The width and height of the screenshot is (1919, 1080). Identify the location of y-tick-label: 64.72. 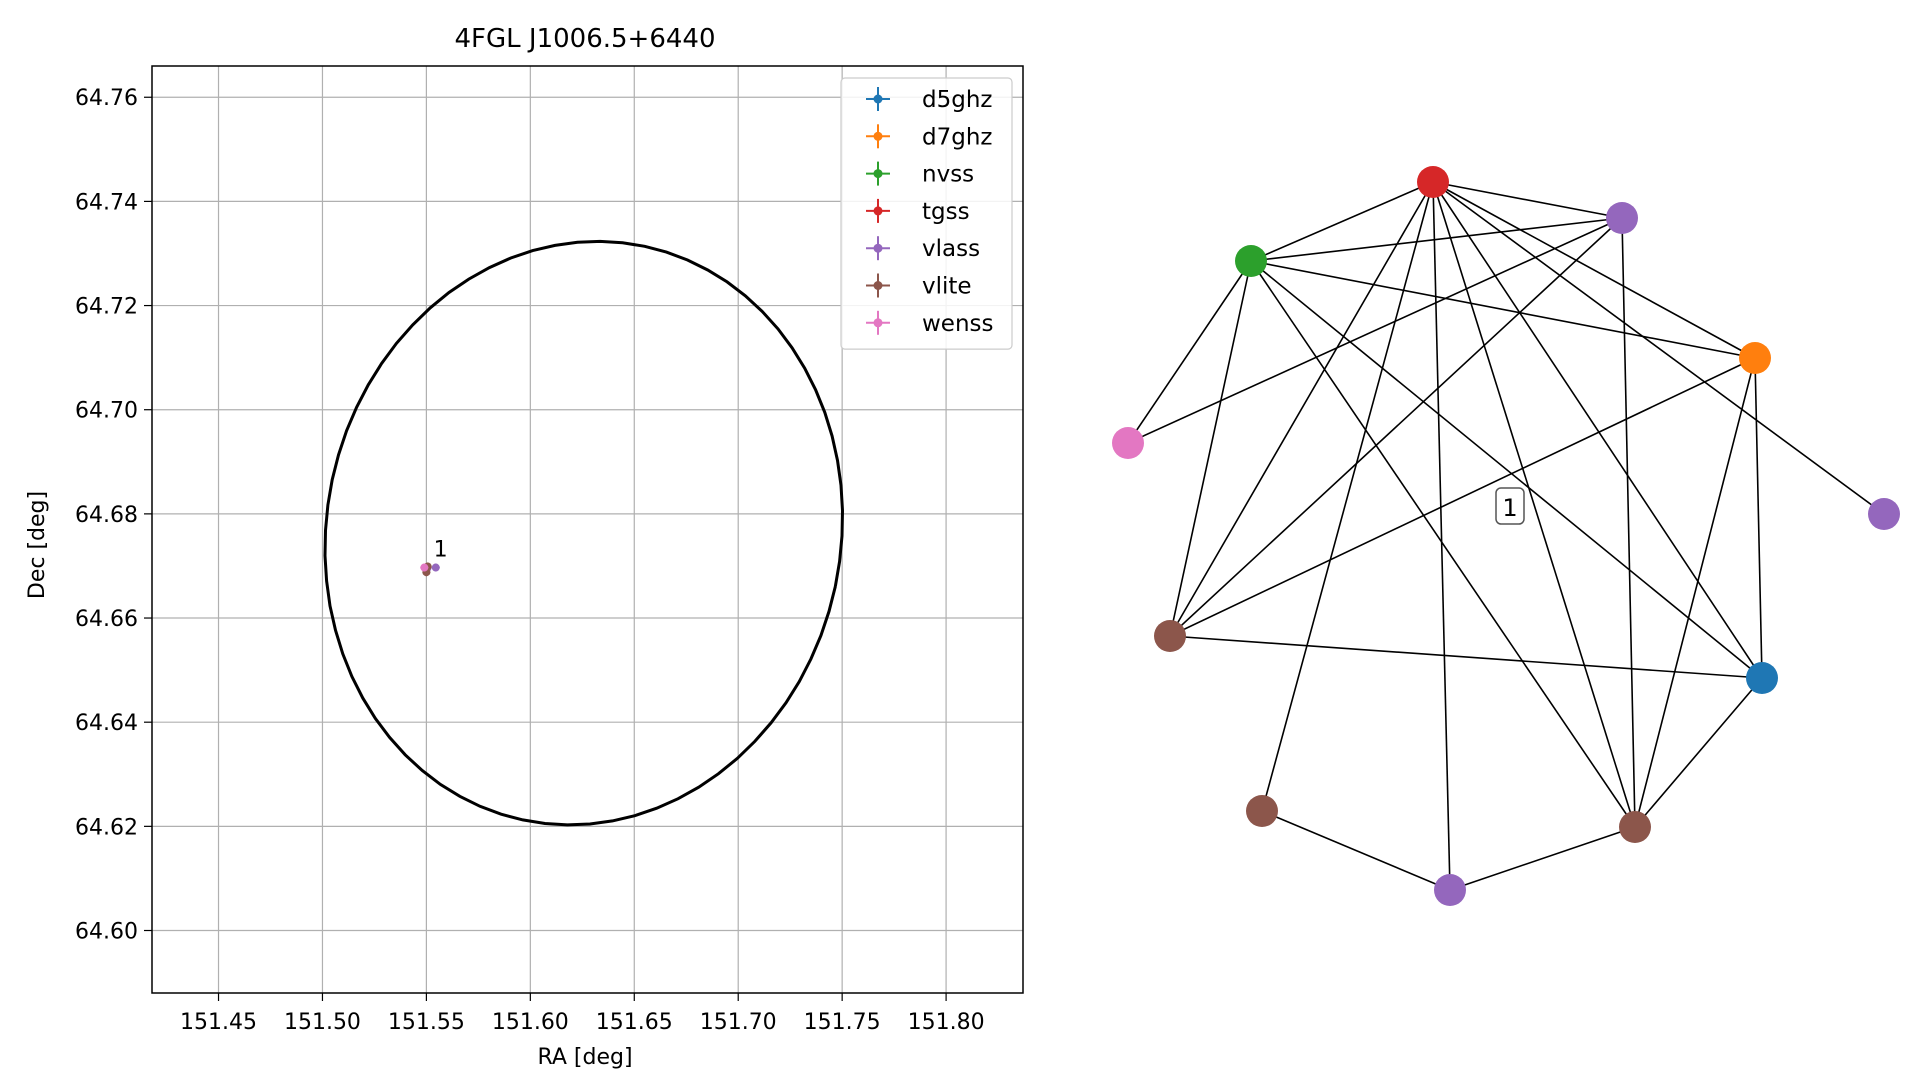
(106, 307).